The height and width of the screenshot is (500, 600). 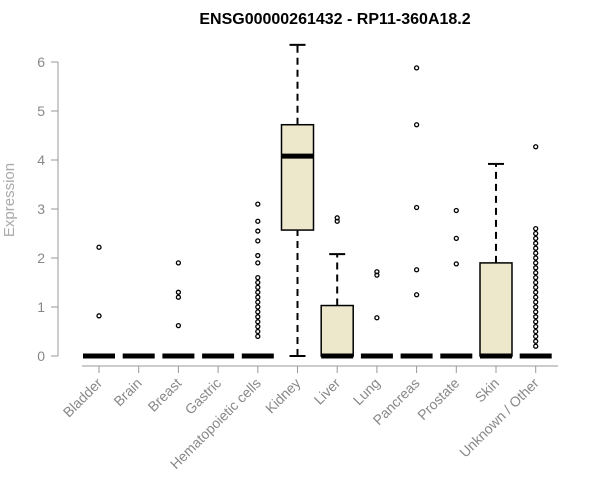 I want to click on y-tick-label: 6, so click(x=41, y=62).